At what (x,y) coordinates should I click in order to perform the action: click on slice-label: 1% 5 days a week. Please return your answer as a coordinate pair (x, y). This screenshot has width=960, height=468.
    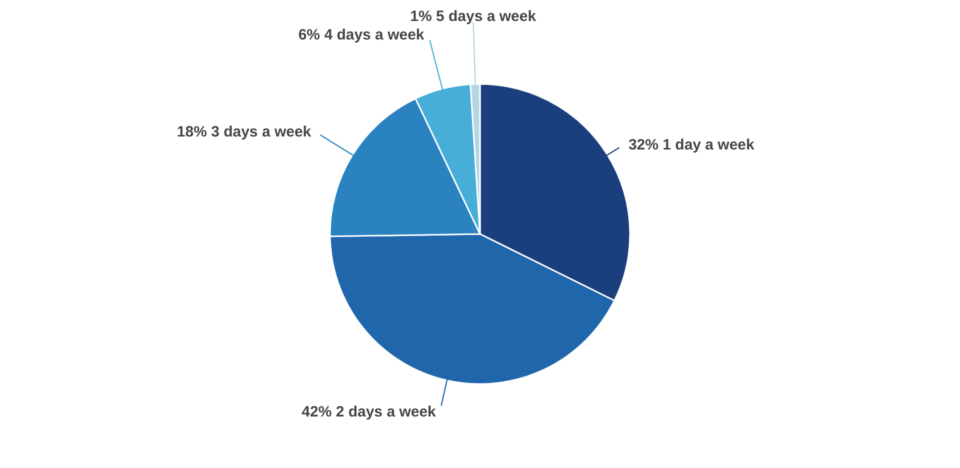
    Looking at the image, I should click on (473, 17).